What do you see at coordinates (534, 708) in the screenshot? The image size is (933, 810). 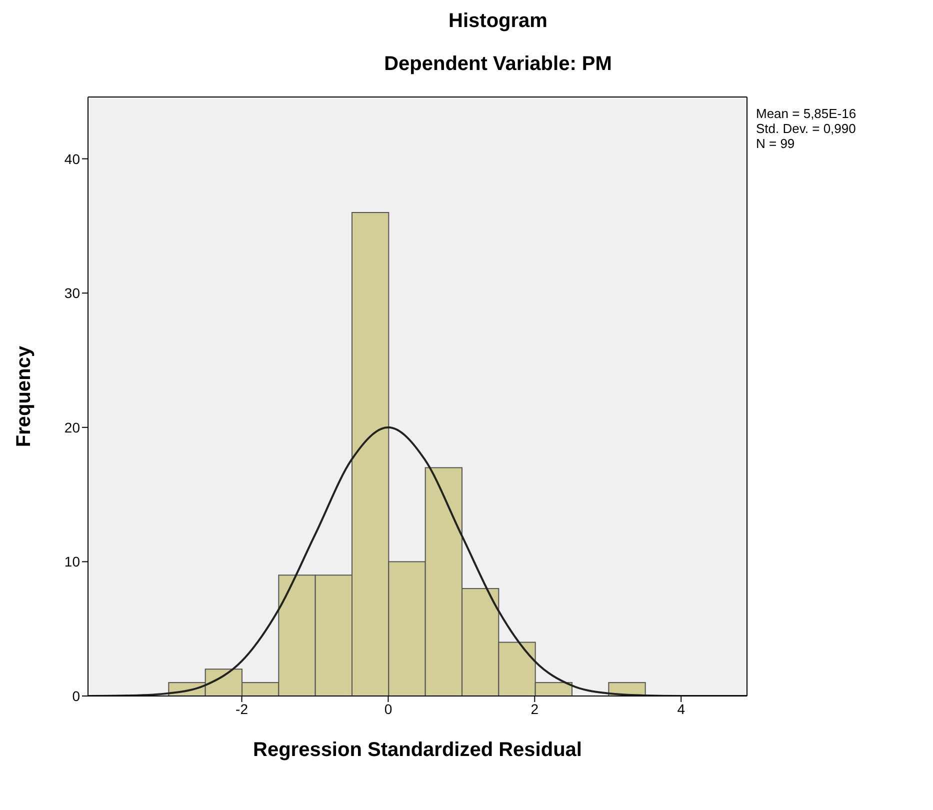 I see `x-tick-label: 2` at bounding box center [534, 708].